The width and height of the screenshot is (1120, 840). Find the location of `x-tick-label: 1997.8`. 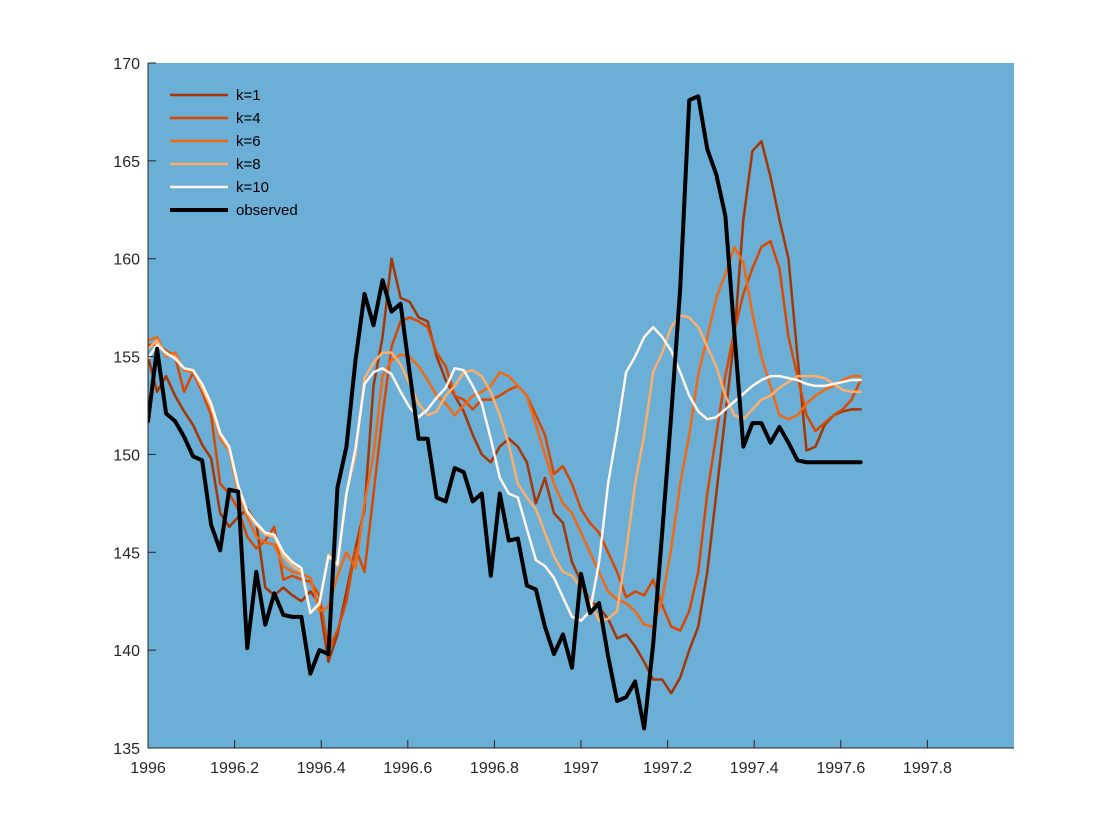

x-tick-label: 1997.8 is located at coordinates (927, 768).